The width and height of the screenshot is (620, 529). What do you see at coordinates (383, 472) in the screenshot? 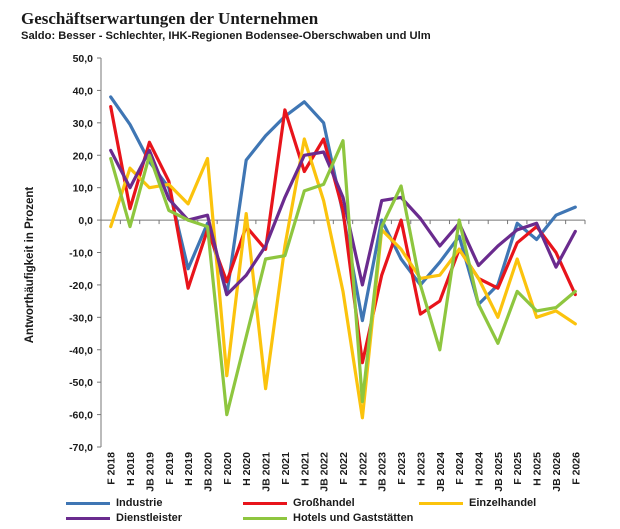
I see `x-tick-label: JB 2023` at bounding box center [383, 472].